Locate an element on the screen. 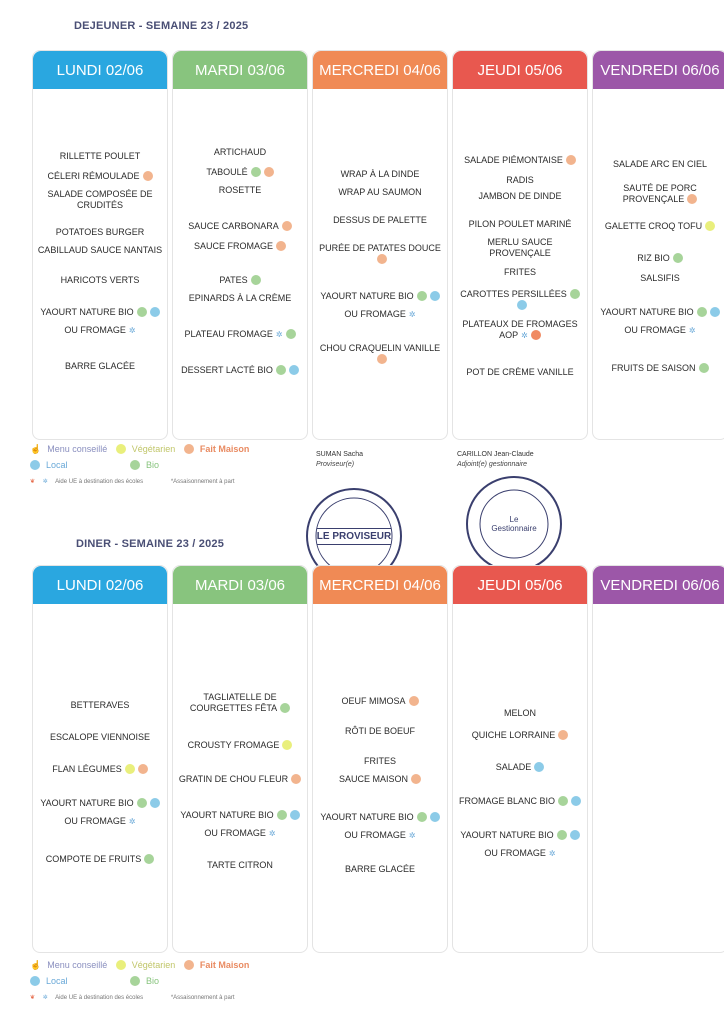  menu-item-label: OEUF MIMOSA is located at coordinates (373, 701).